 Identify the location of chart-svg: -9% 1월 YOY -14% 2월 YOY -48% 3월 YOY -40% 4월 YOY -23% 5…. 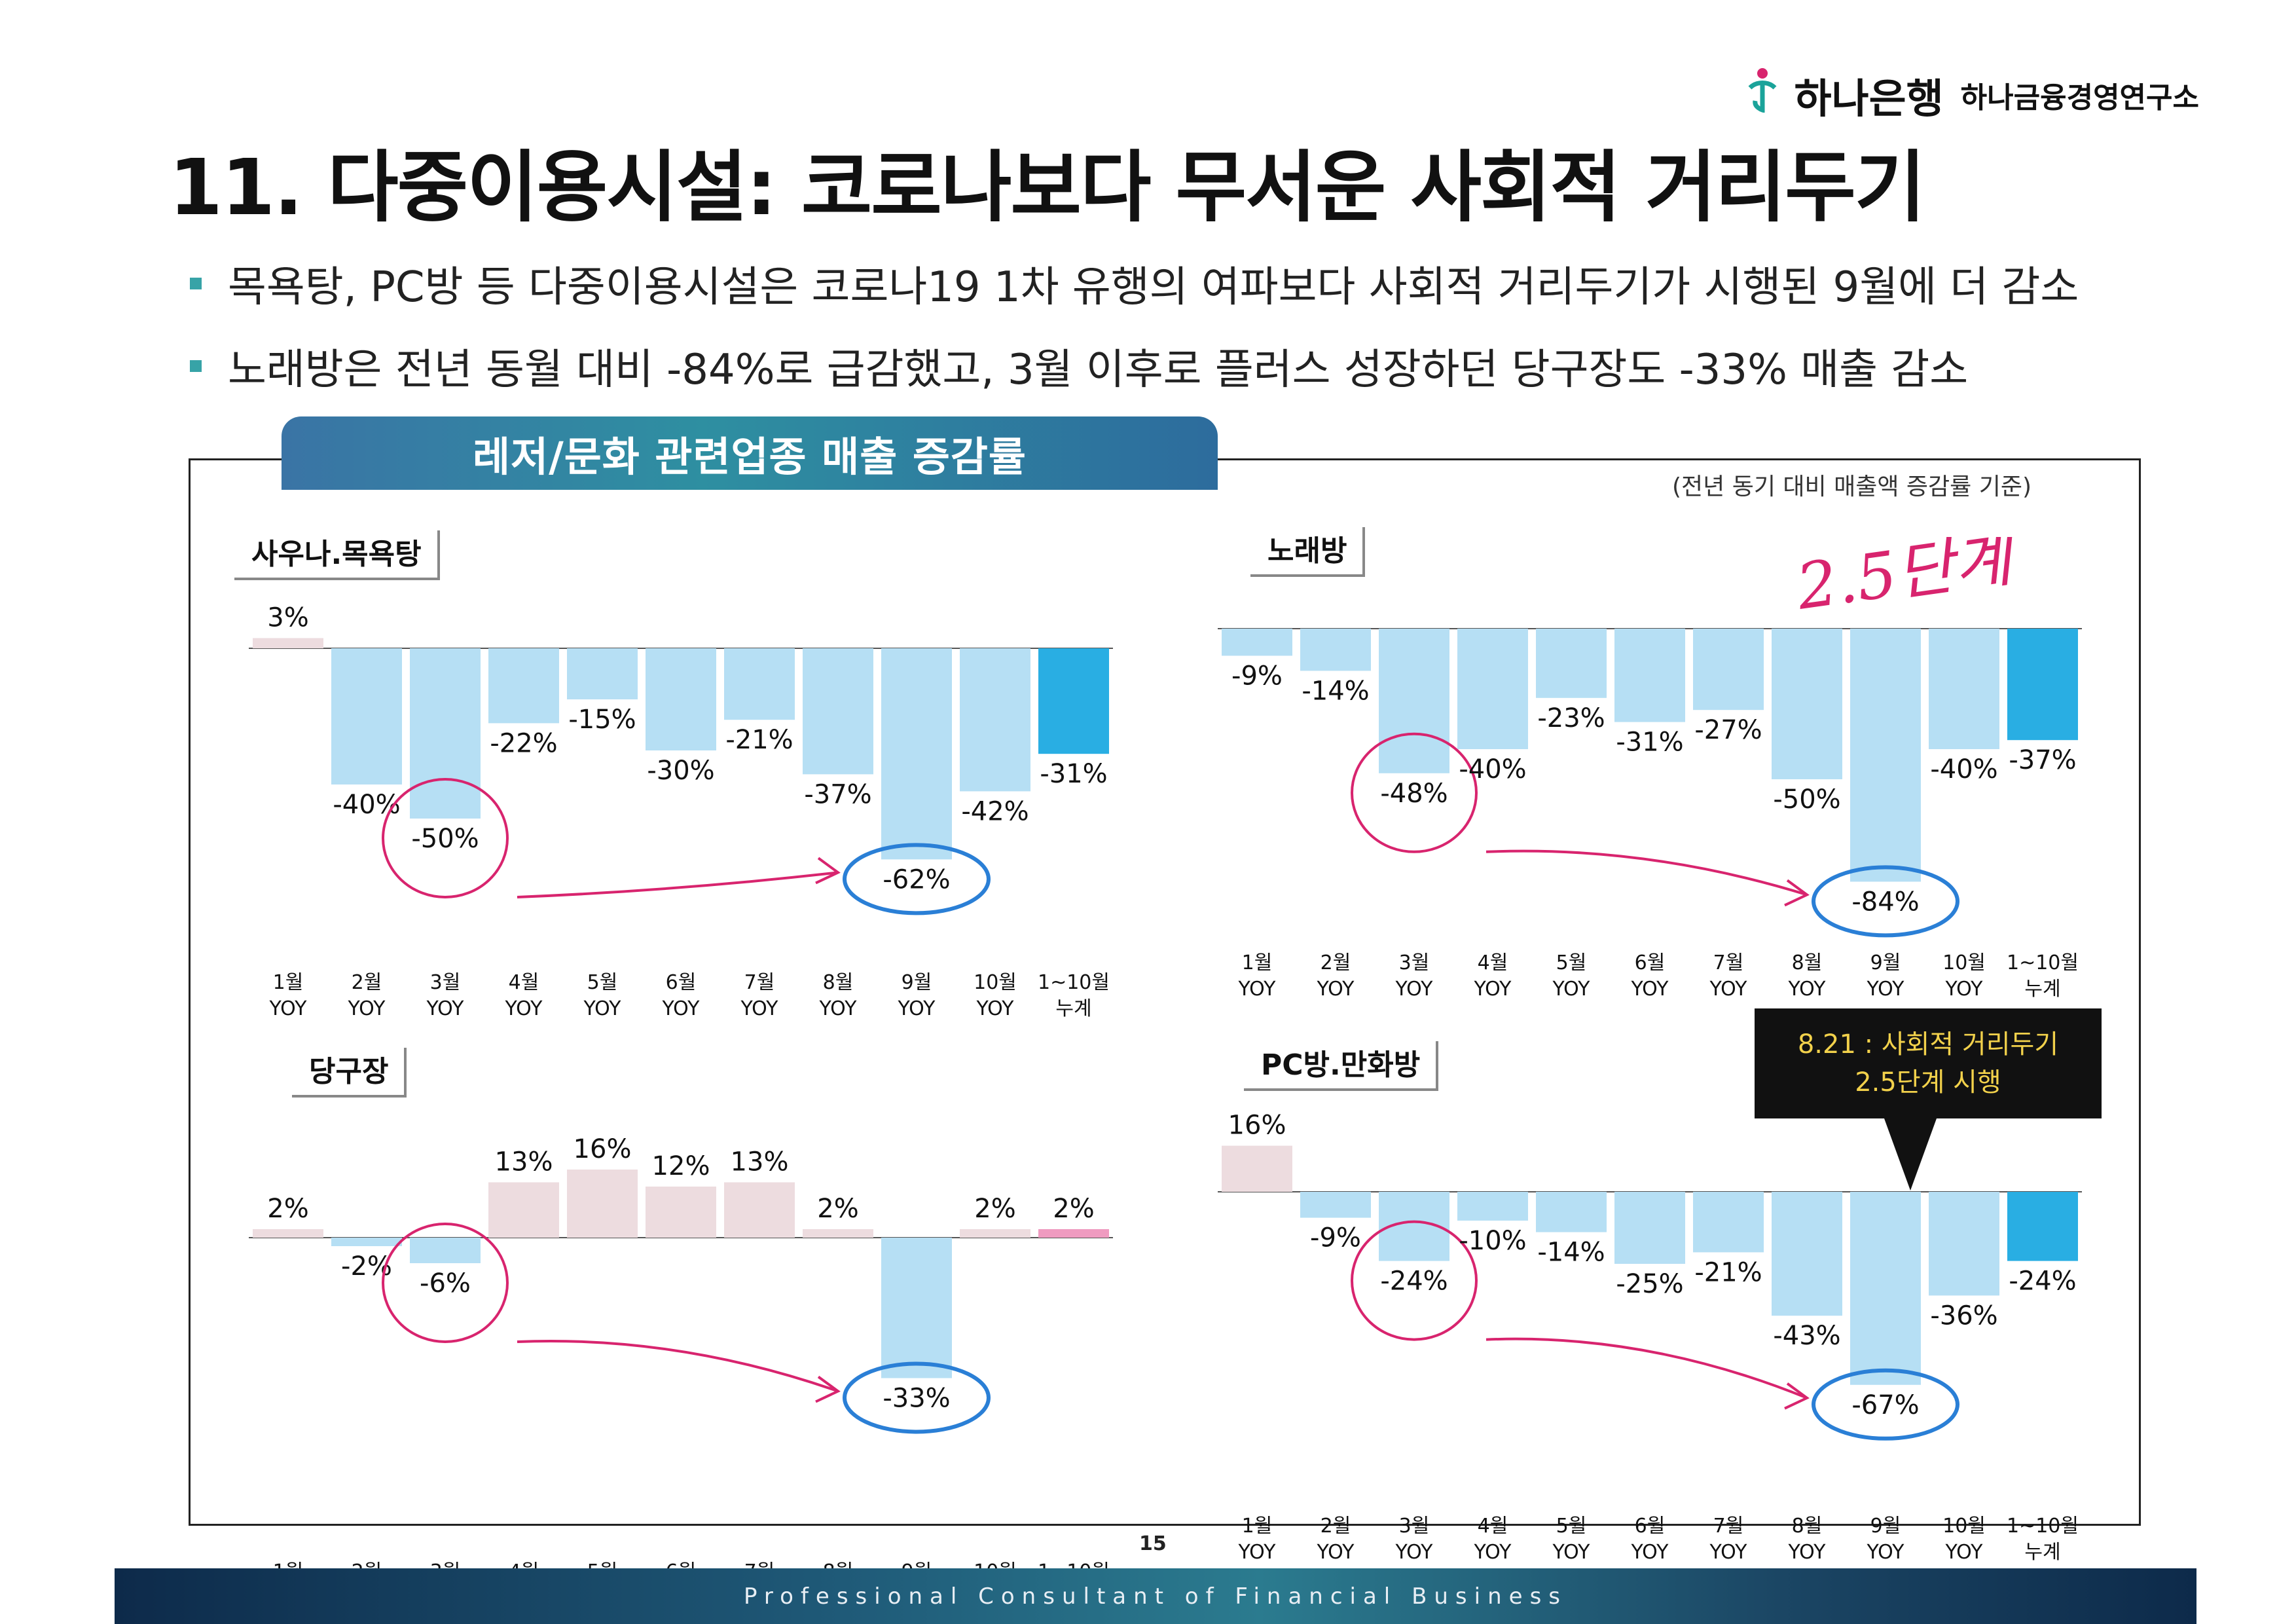
(1650, 814).